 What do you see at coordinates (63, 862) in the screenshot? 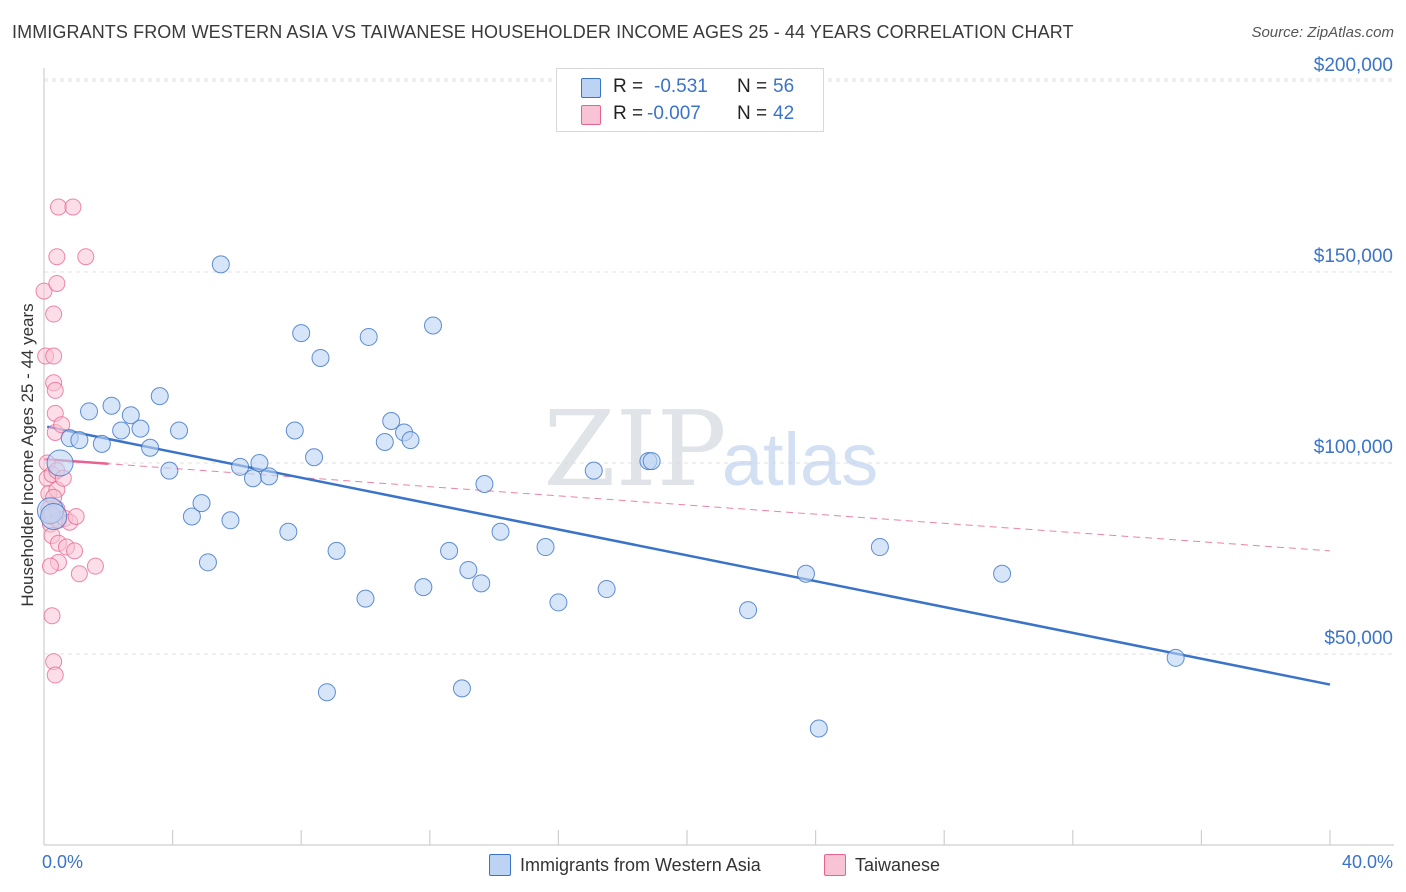
I see `x-tick-min: 0.0%` at bounding box center [63, 862].